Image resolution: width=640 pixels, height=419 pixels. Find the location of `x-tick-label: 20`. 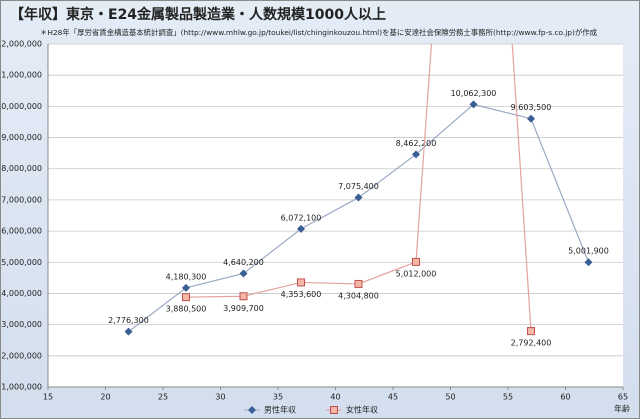

x-tick-label: 20 is located at coordinates (105, 397).